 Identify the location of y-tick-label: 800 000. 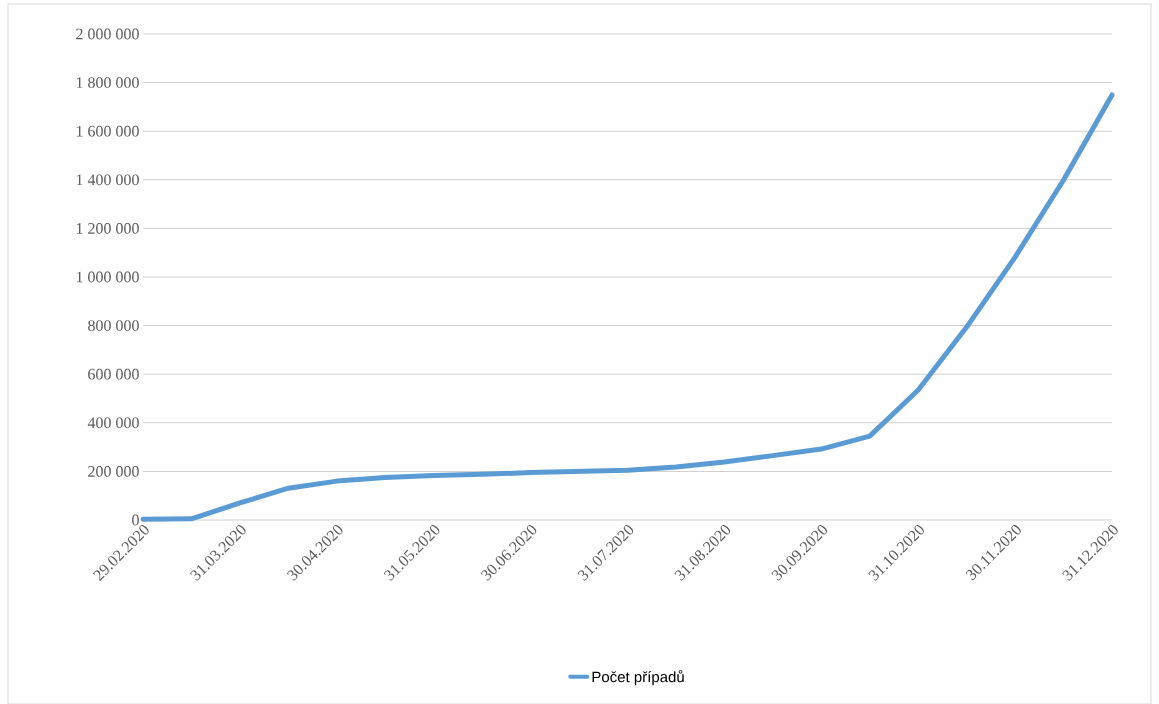
(113, 325).